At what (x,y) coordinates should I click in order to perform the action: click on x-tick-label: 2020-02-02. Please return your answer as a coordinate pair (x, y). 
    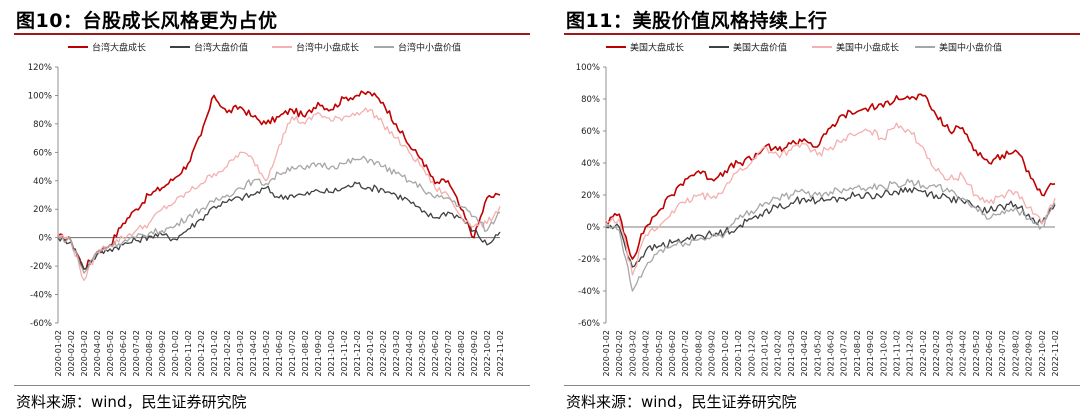
    Looking at the image, I should click on (71, 353).